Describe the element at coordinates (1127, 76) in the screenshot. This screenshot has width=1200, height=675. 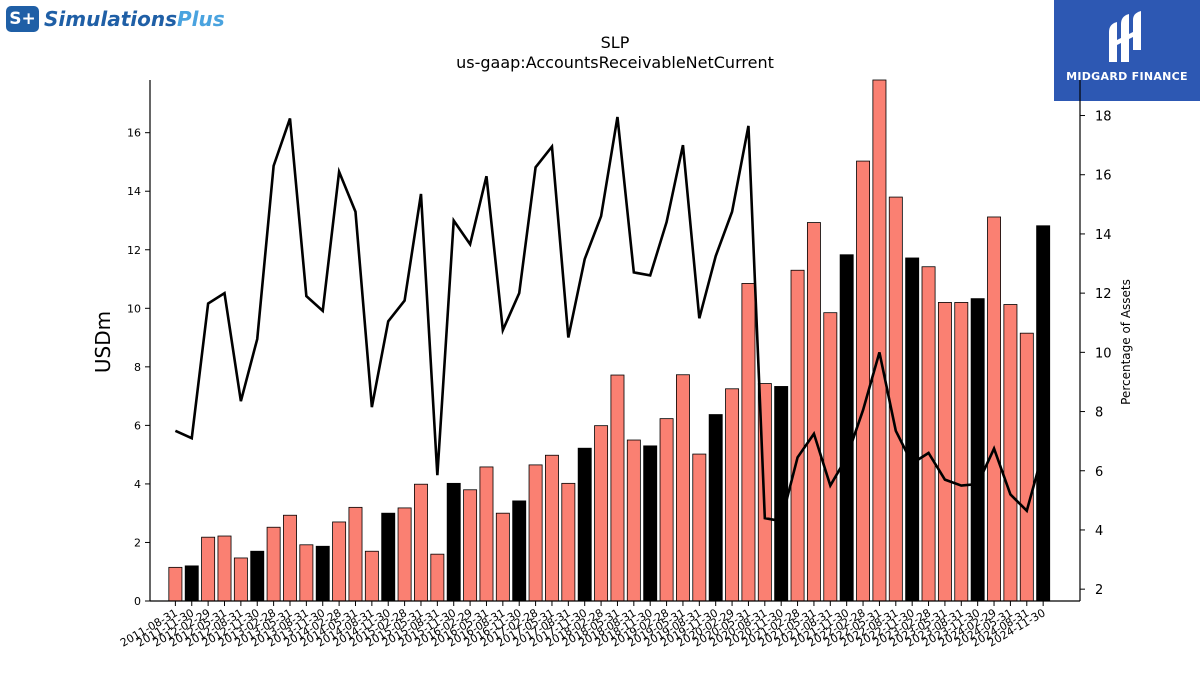
I see `logo-right-text: MIDGARD FINANCE` at that location.